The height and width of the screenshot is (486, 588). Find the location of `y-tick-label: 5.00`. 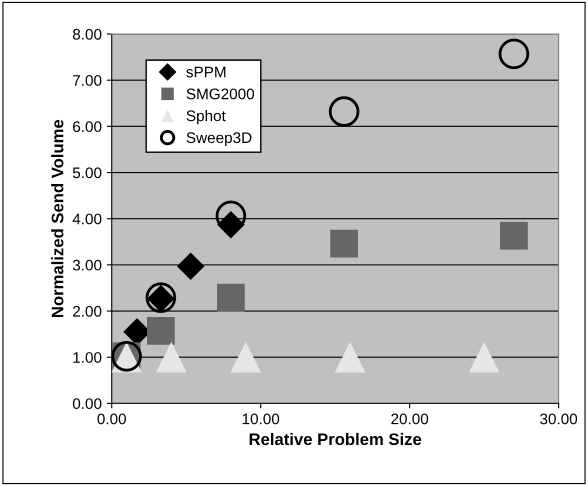

y-tick-label: 5.00 is located at coordinates (87, 172).